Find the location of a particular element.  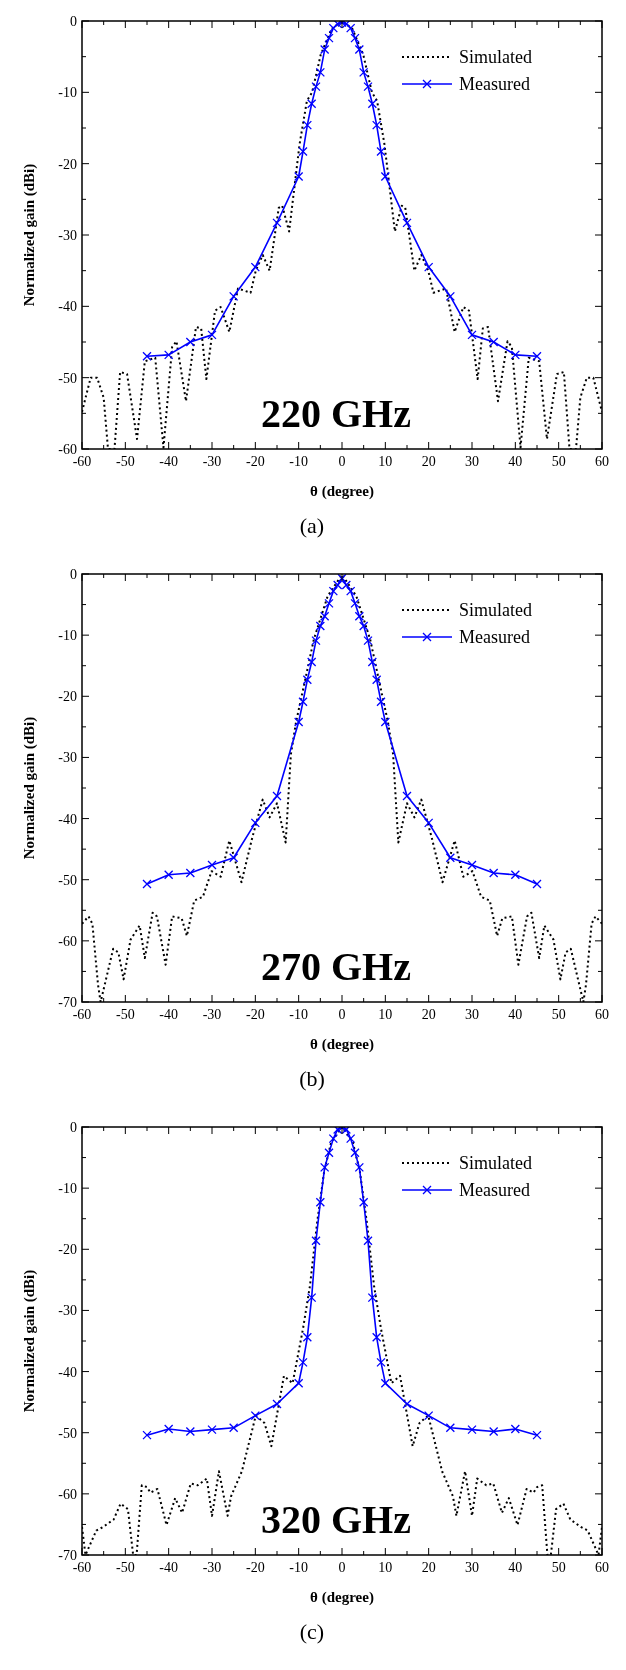

y-tick-label: -10 is located at coordinates (67, 93).